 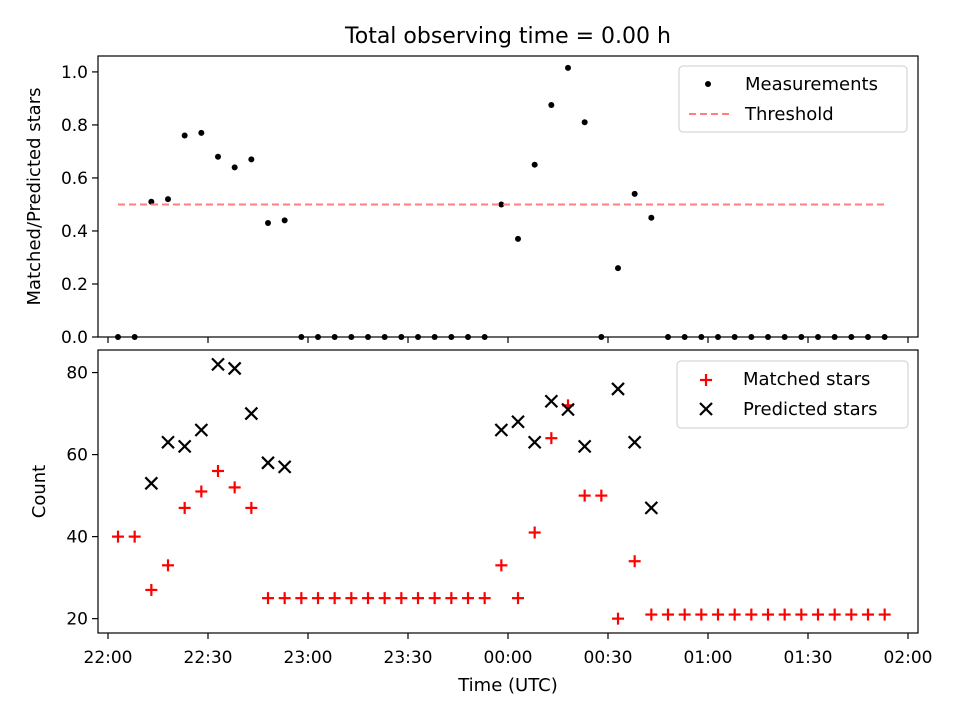 What do you see at coordinates (507, 36) in the screenshot?
I see `chart-title: Total observing time = 0.00 h` at bounding box center [507, 36].